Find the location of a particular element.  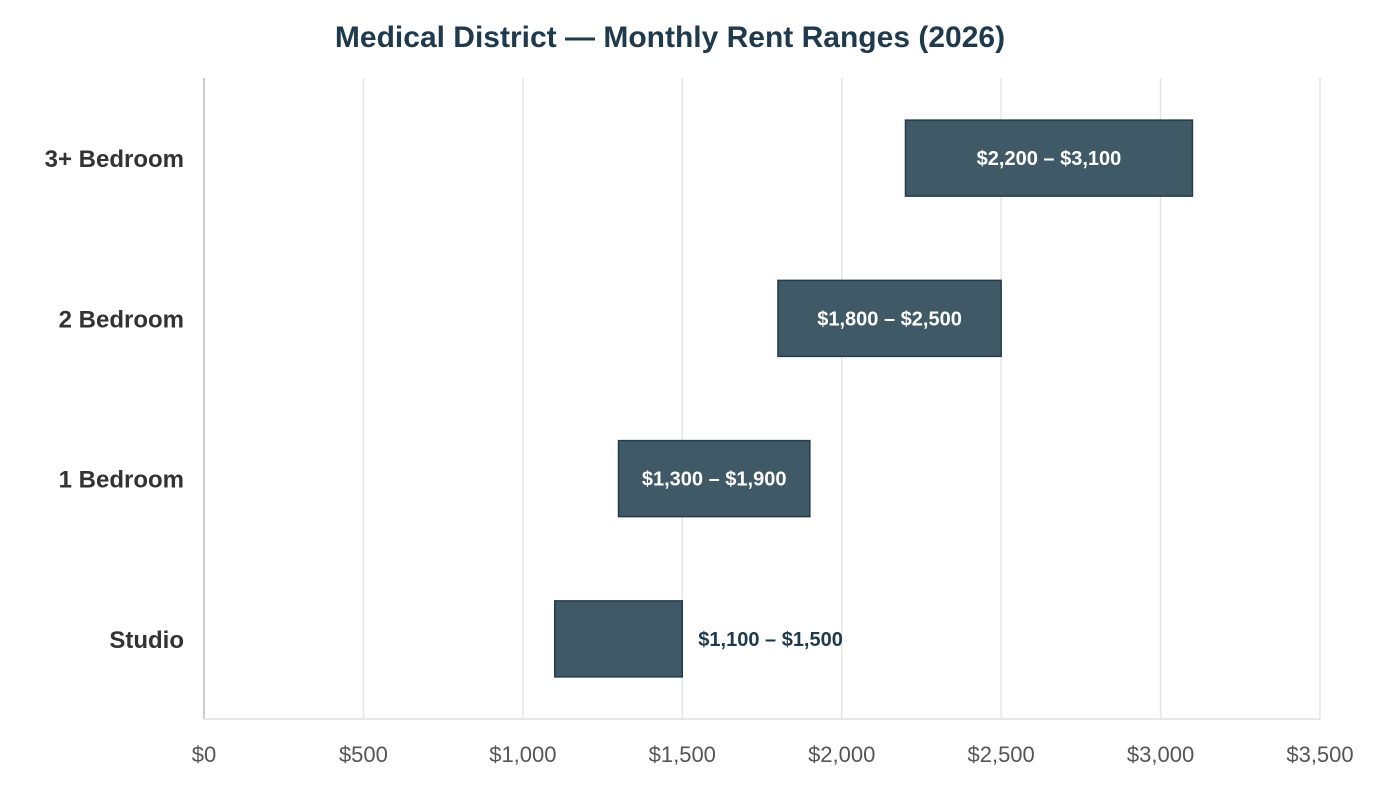

category-labels: 3+ Bedroom 2 Bedroom 1 Bedroom Studio is located at coordinates (114, 400).